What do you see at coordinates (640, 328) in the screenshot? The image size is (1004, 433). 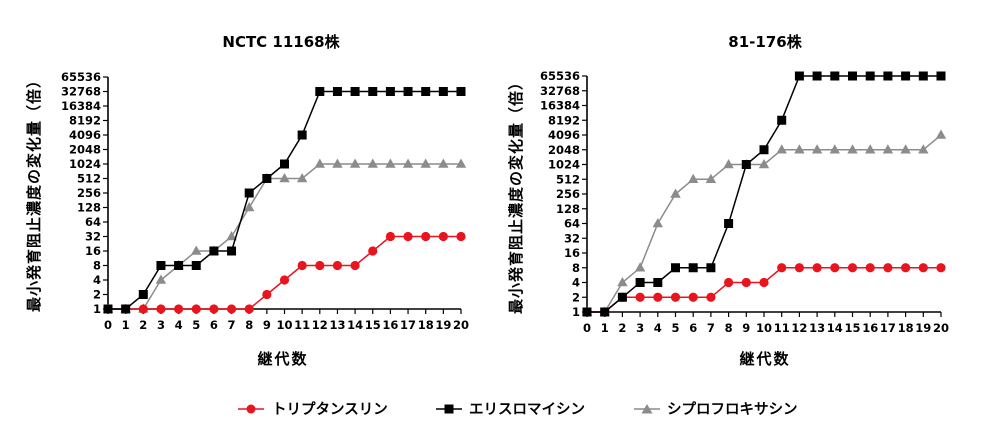 I see `x-tick-label: 3` at bounding box center [640, 328].